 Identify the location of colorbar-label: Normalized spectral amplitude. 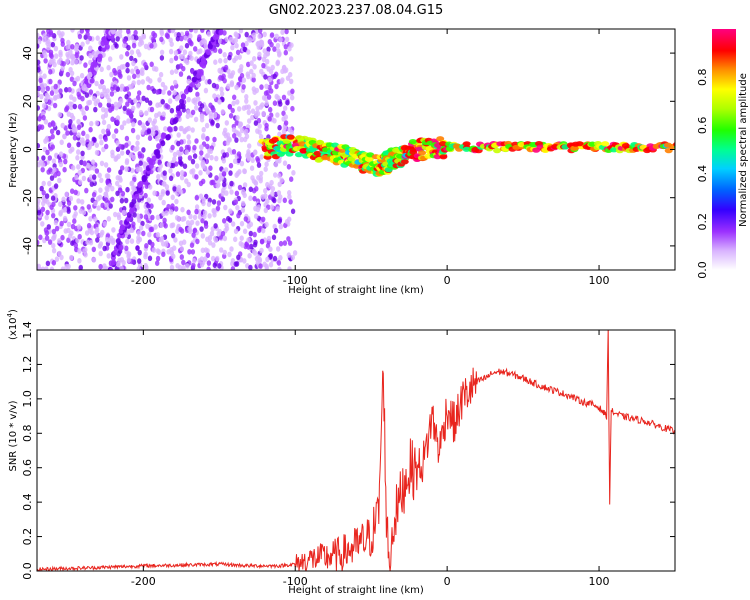
(743, 150).